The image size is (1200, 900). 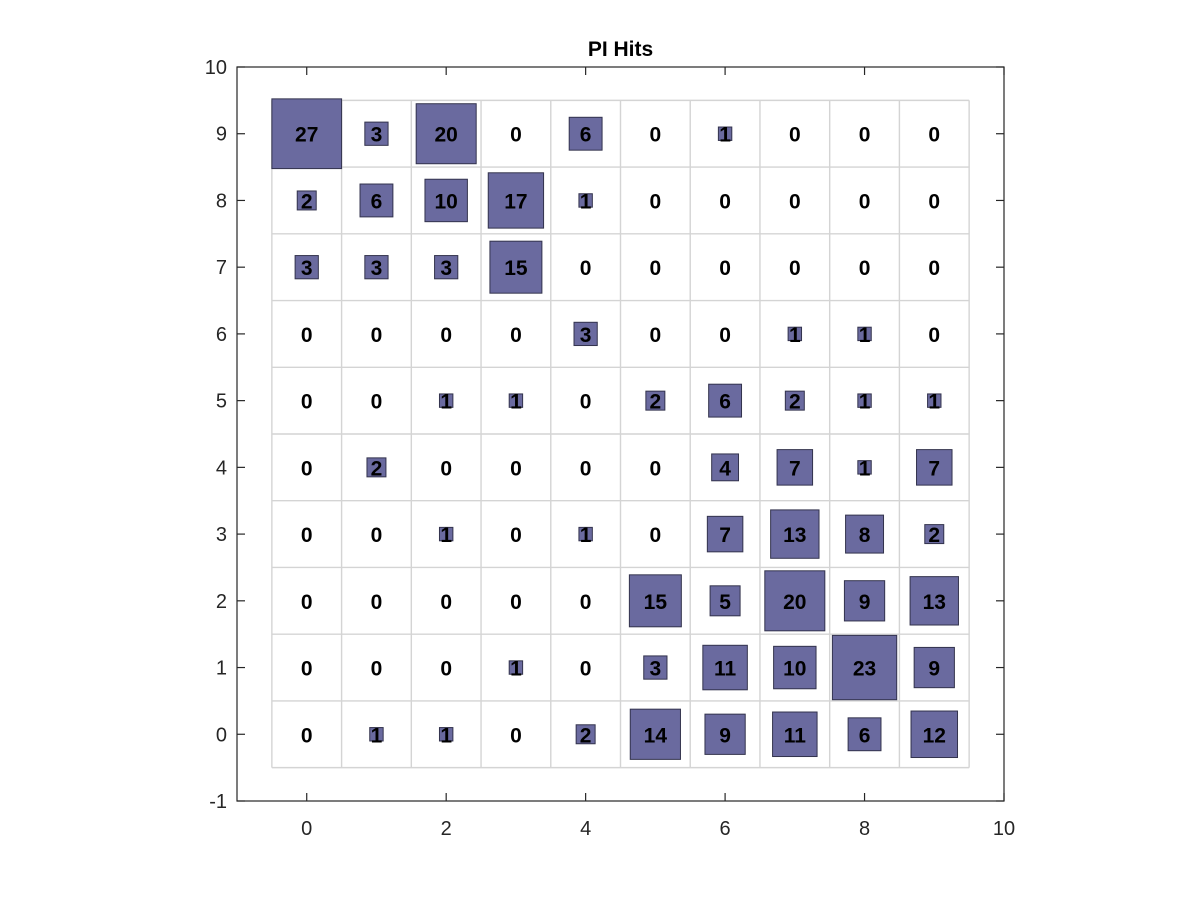 I want to click on hit-count-label: 11, so click(x=795, y=735).